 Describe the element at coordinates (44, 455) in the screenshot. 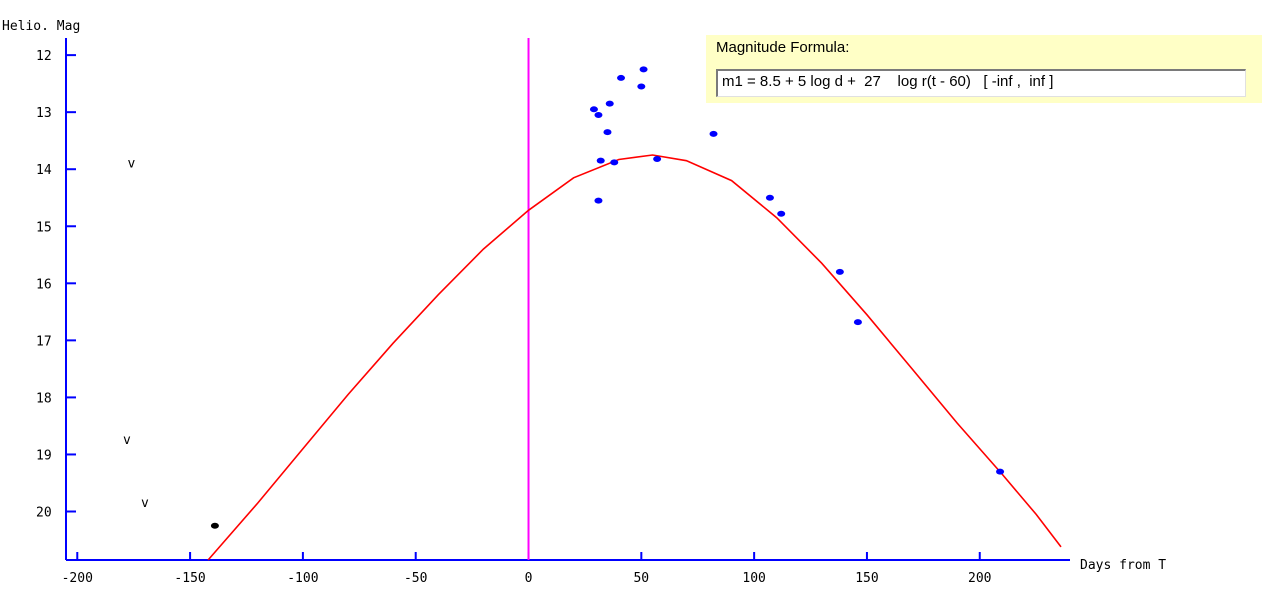

I see `y-tick-label: 19` at that location.